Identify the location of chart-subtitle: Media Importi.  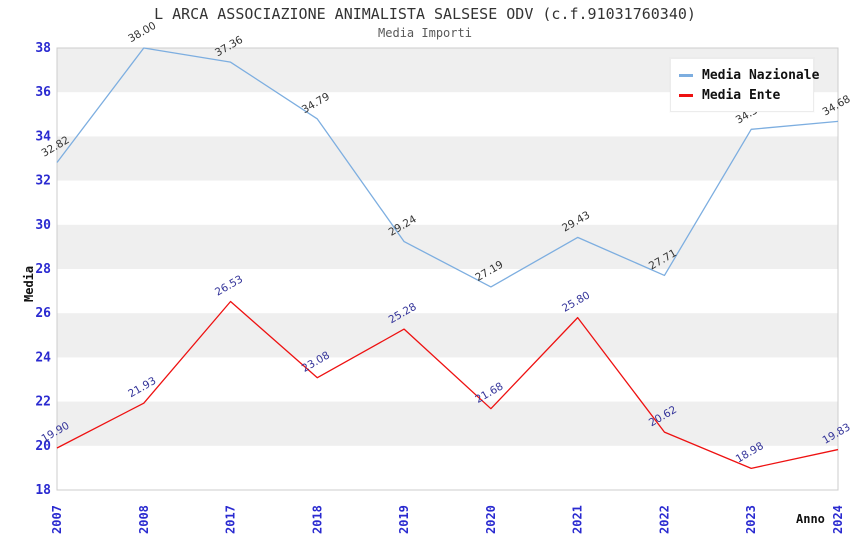
(425, 33).